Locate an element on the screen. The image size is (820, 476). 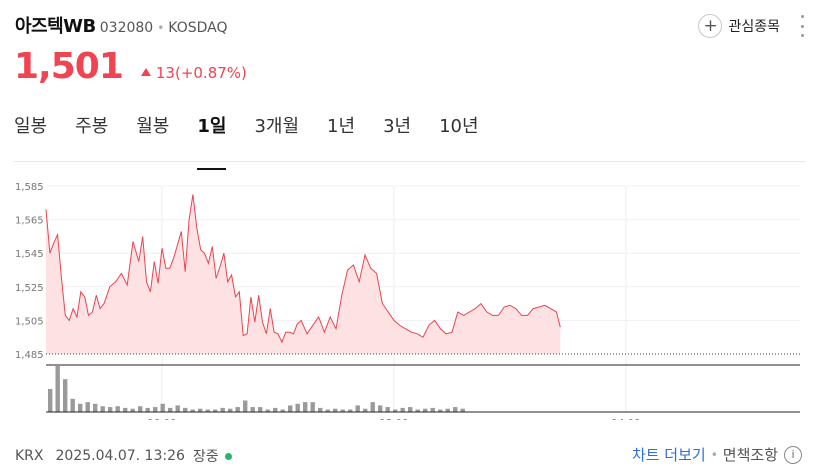
x-tick-label-1: 12:00 is located at coordinates (394, 419).